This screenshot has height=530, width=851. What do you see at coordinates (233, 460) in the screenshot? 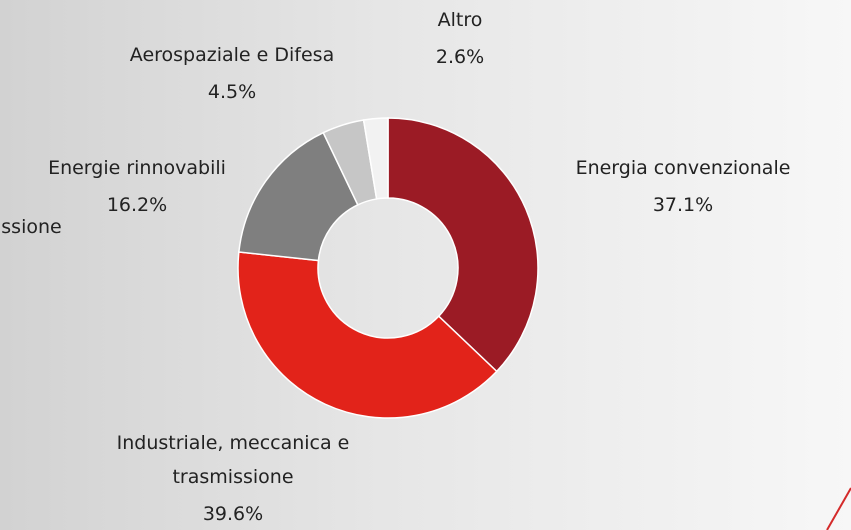
I see `label-name: Industriale, meccanica e trasmissione` at bounding box center [233, 460].